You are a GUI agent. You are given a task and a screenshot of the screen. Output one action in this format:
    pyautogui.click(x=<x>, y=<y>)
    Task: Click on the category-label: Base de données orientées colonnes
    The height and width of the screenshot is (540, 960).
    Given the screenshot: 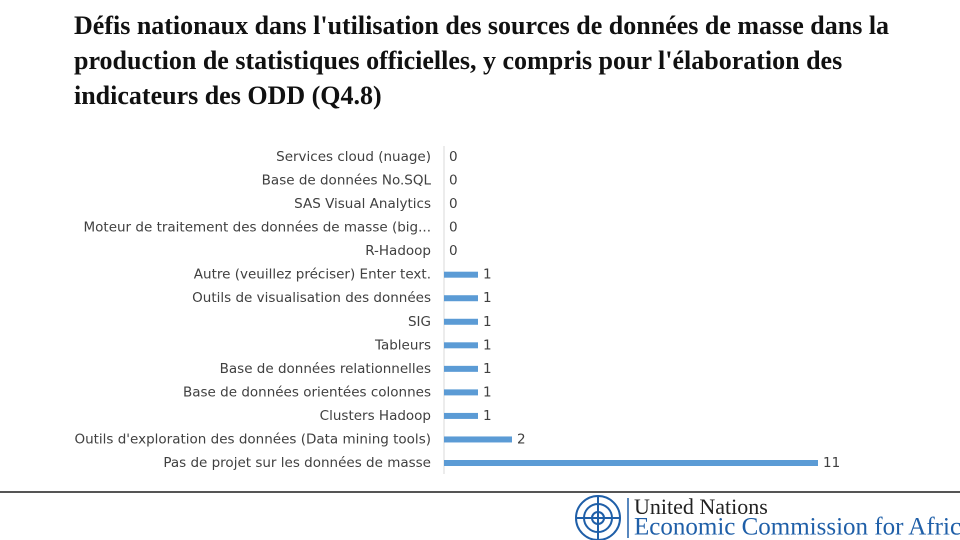 What is the action you would take?
    pyautogui.click(x=307, y=392)
    